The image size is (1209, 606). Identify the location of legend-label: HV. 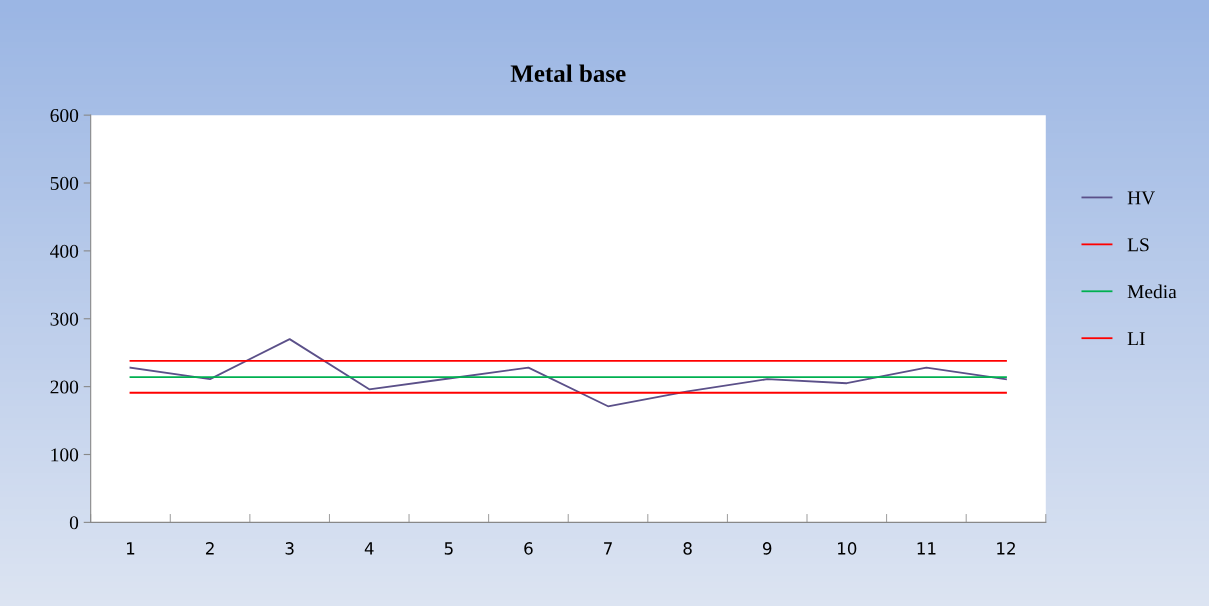
(1141, 198).